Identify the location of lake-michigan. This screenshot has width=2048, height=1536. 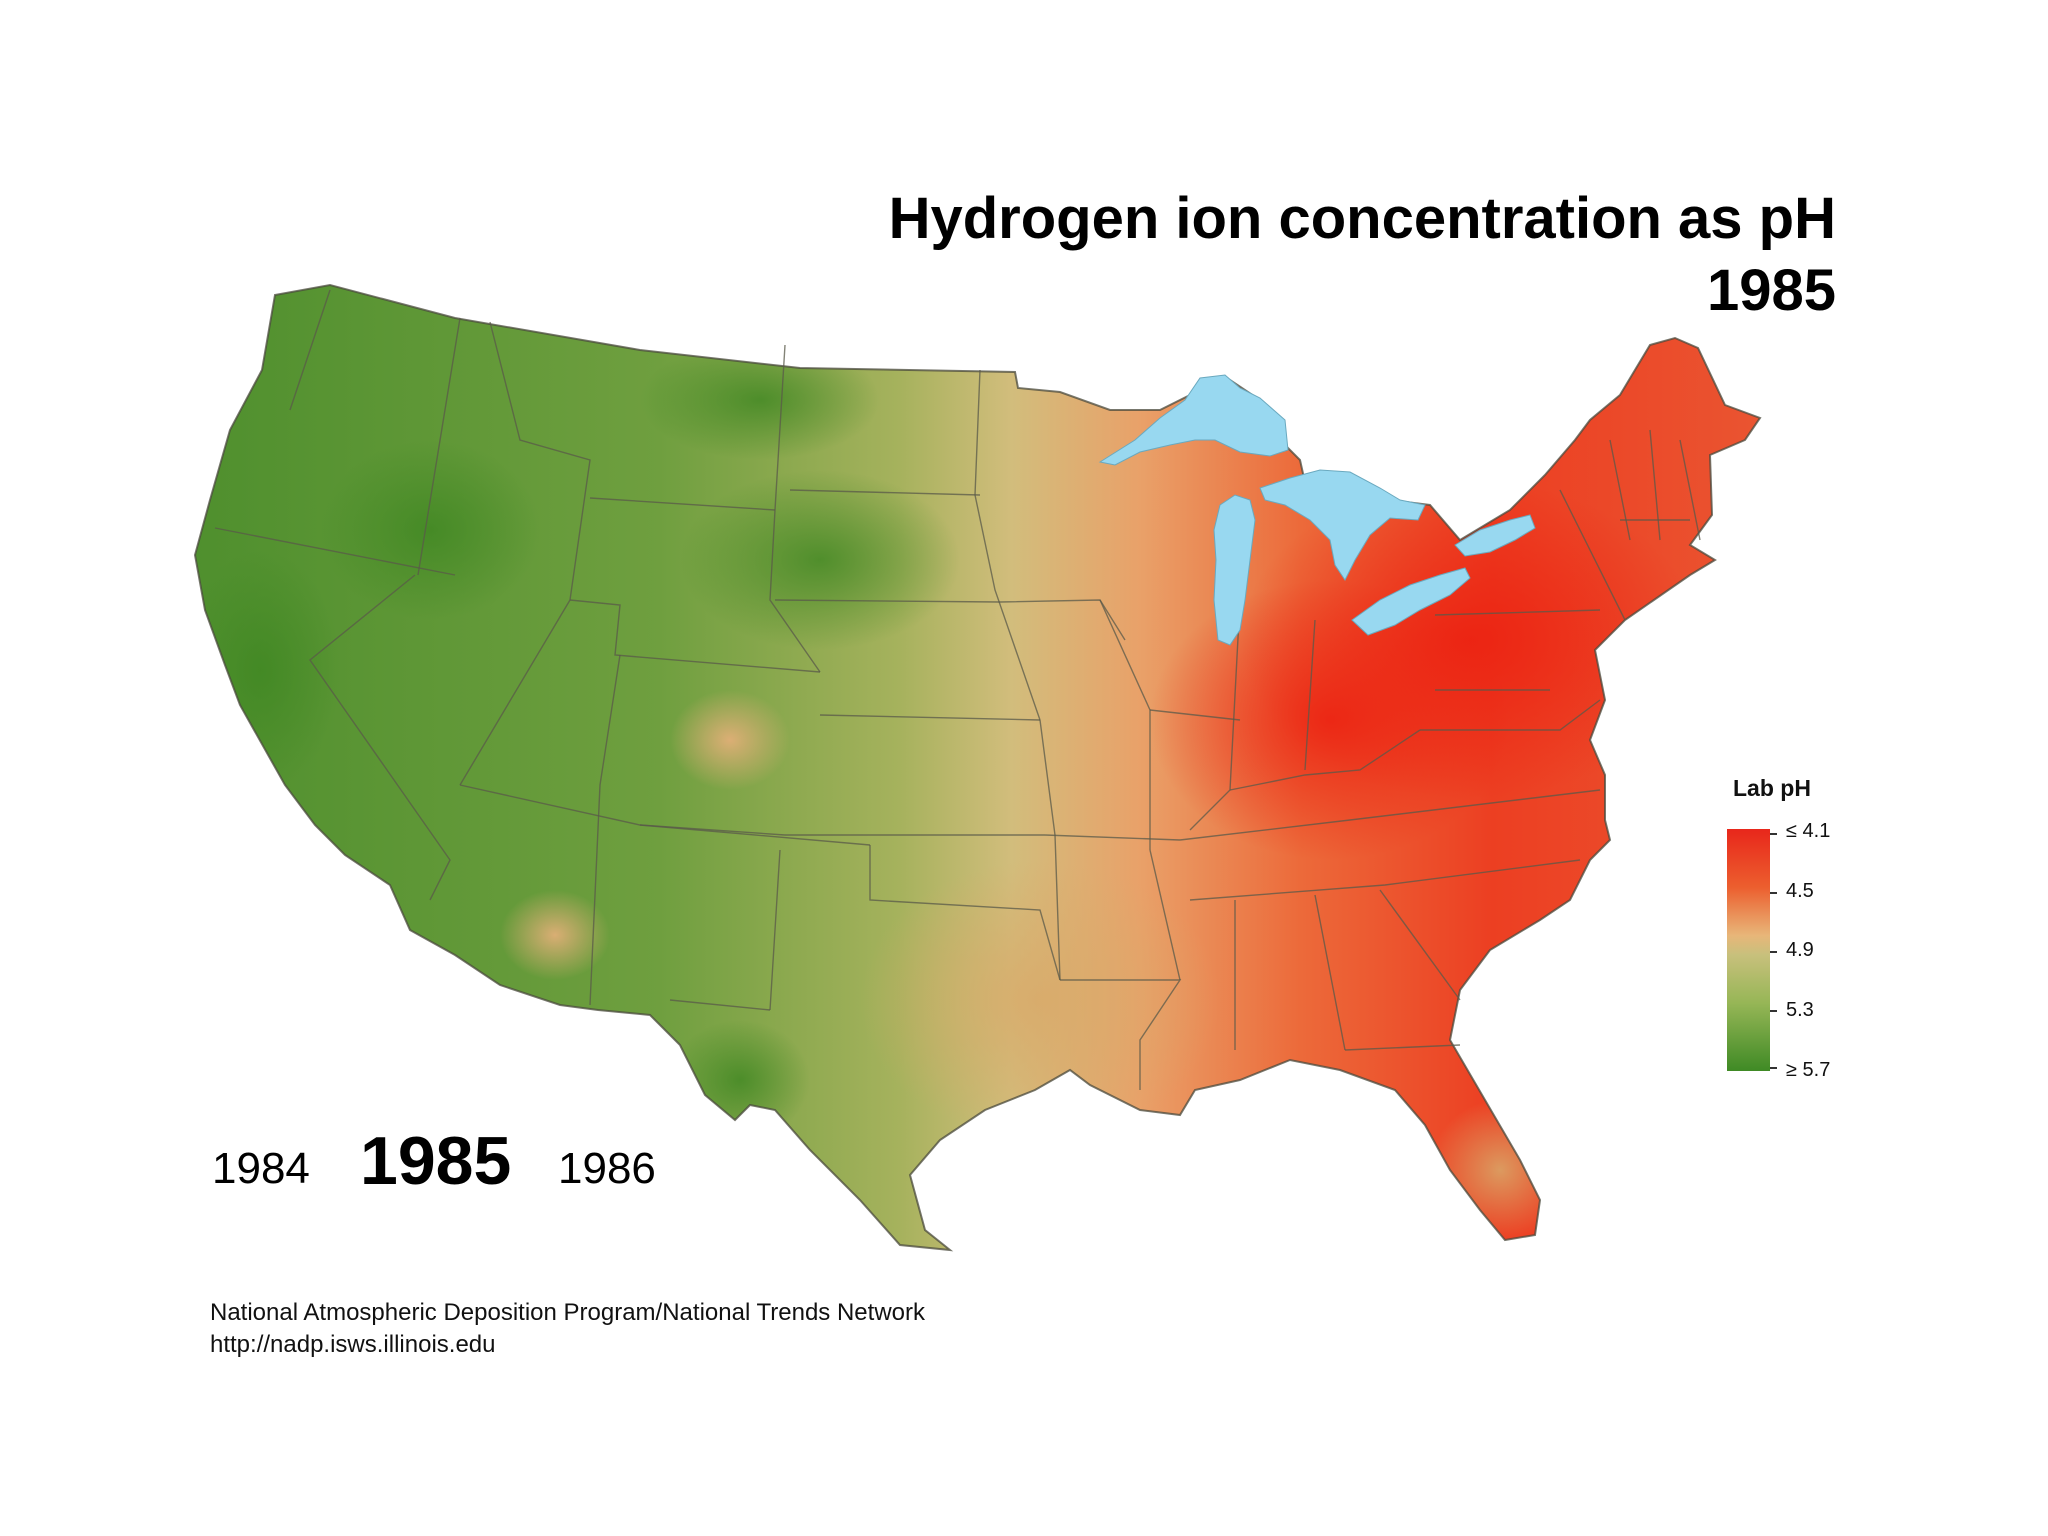
(1234, 570).